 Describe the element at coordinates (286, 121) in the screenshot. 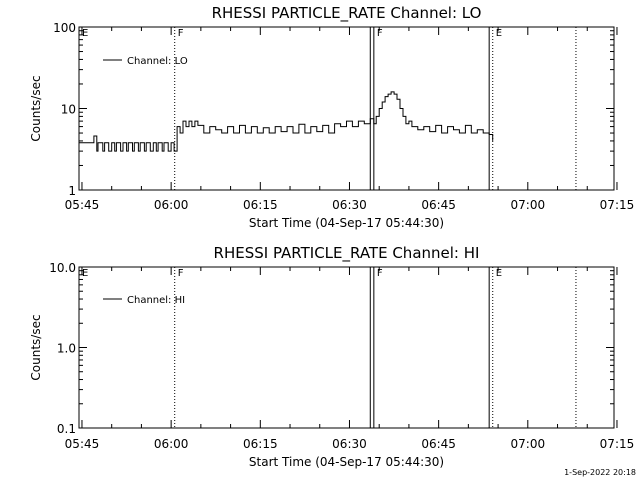

I see `series-line` at that location.